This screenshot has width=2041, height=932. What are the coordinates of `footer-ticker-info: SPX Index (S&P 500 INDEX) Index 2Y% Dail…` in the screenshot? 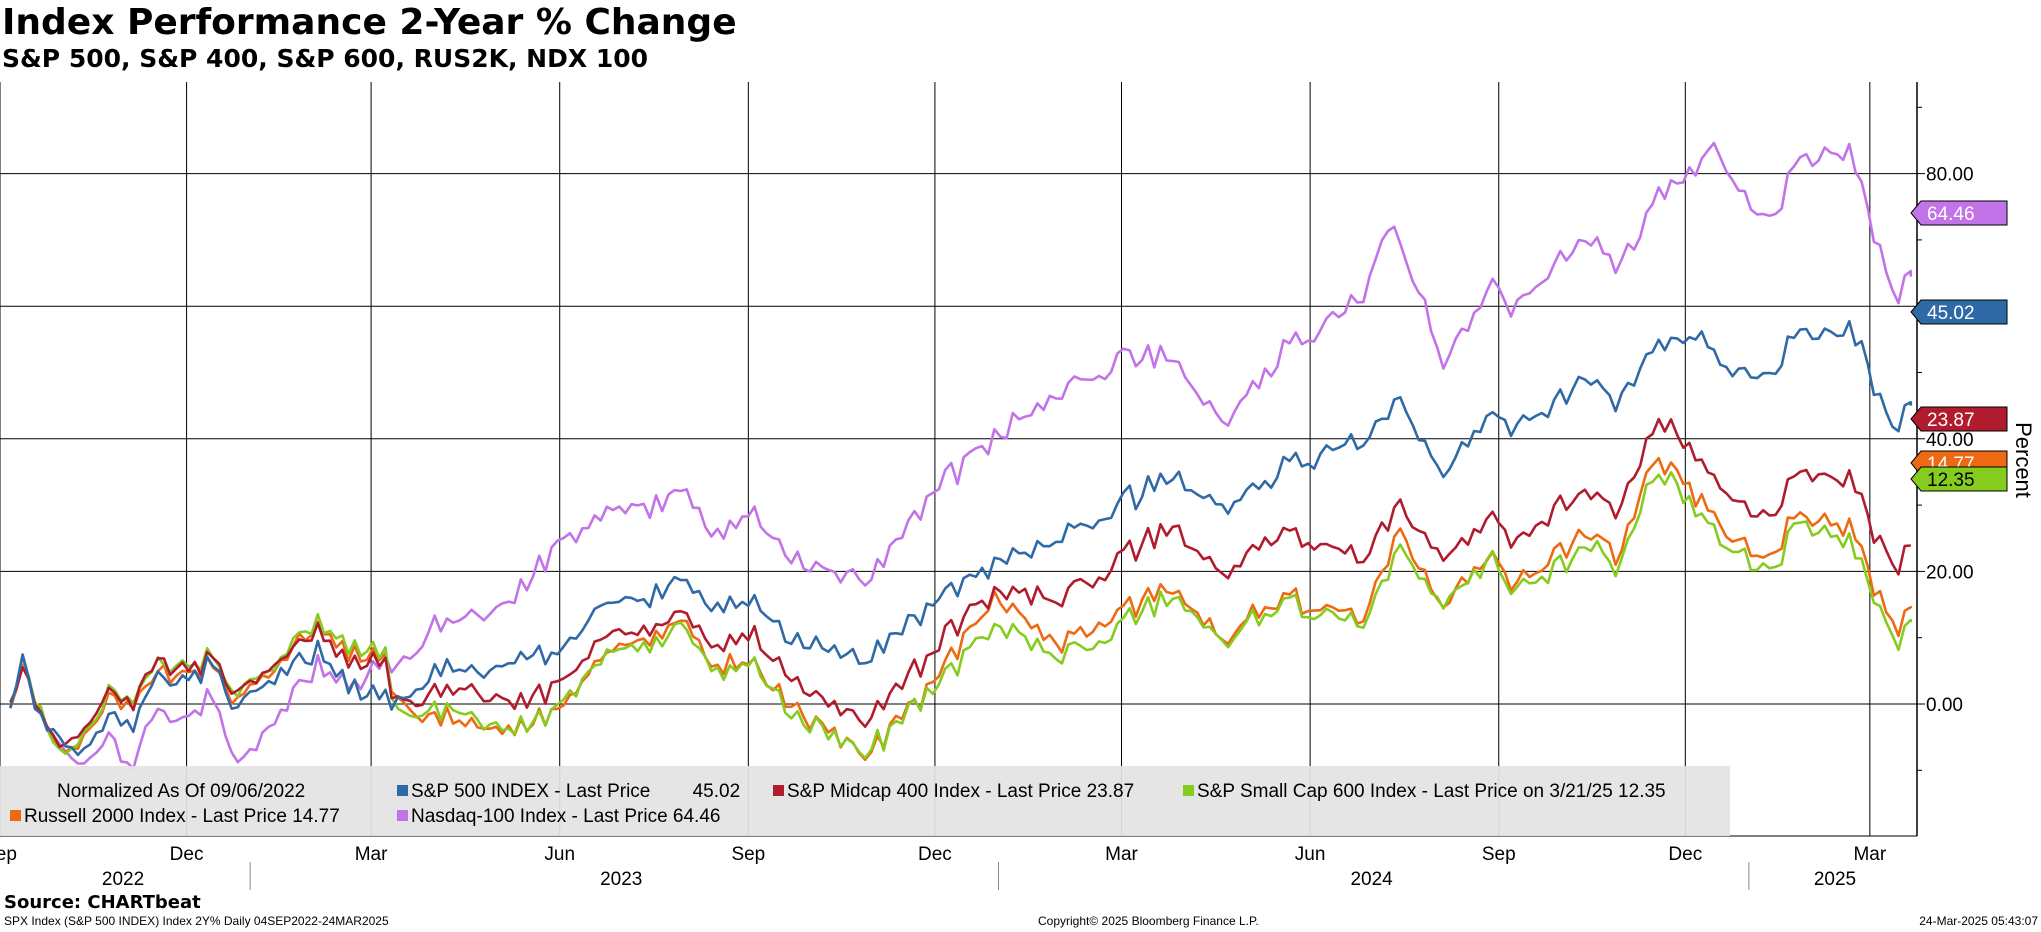 It's located at (196, 921).